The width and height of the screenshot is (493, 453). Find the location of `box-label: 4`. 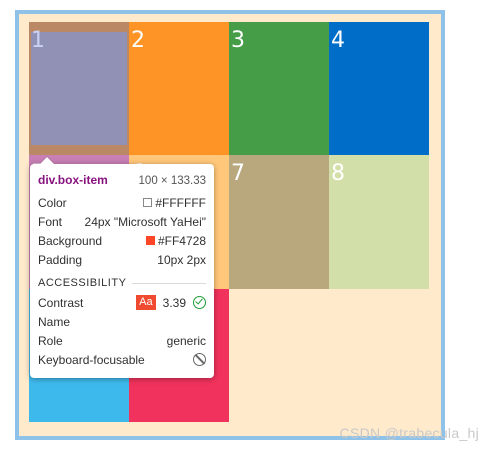

box-label: 4 is located at coordinates (338, 40).